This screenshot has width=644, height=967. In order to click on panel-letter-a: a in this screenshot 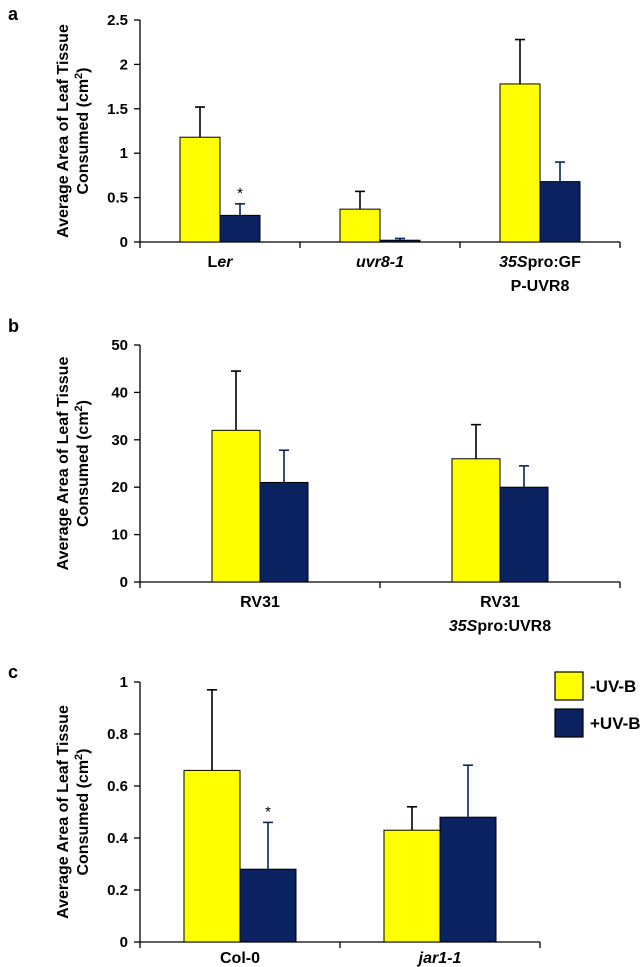, I will do `click(13, 14)`.